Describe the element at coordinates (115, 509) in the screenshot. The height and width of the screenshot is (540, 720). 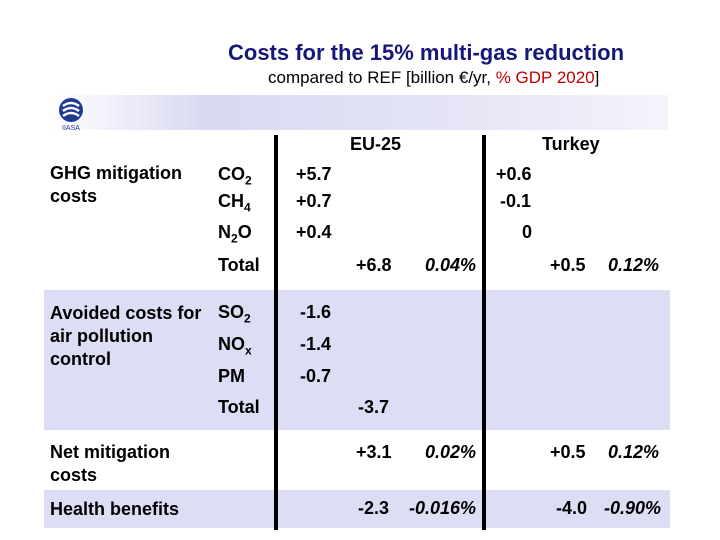
I see `health-label: Health benefits` at that location.